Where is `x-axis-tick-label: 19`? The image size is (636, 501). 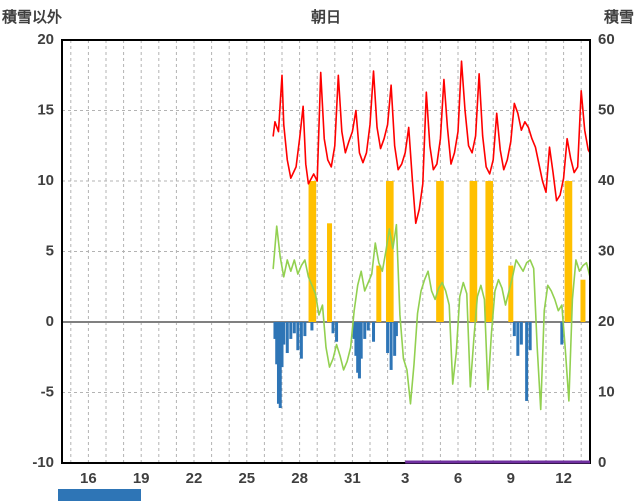
x-axis-tick-label: 19 is located at coordinates (141, 478).